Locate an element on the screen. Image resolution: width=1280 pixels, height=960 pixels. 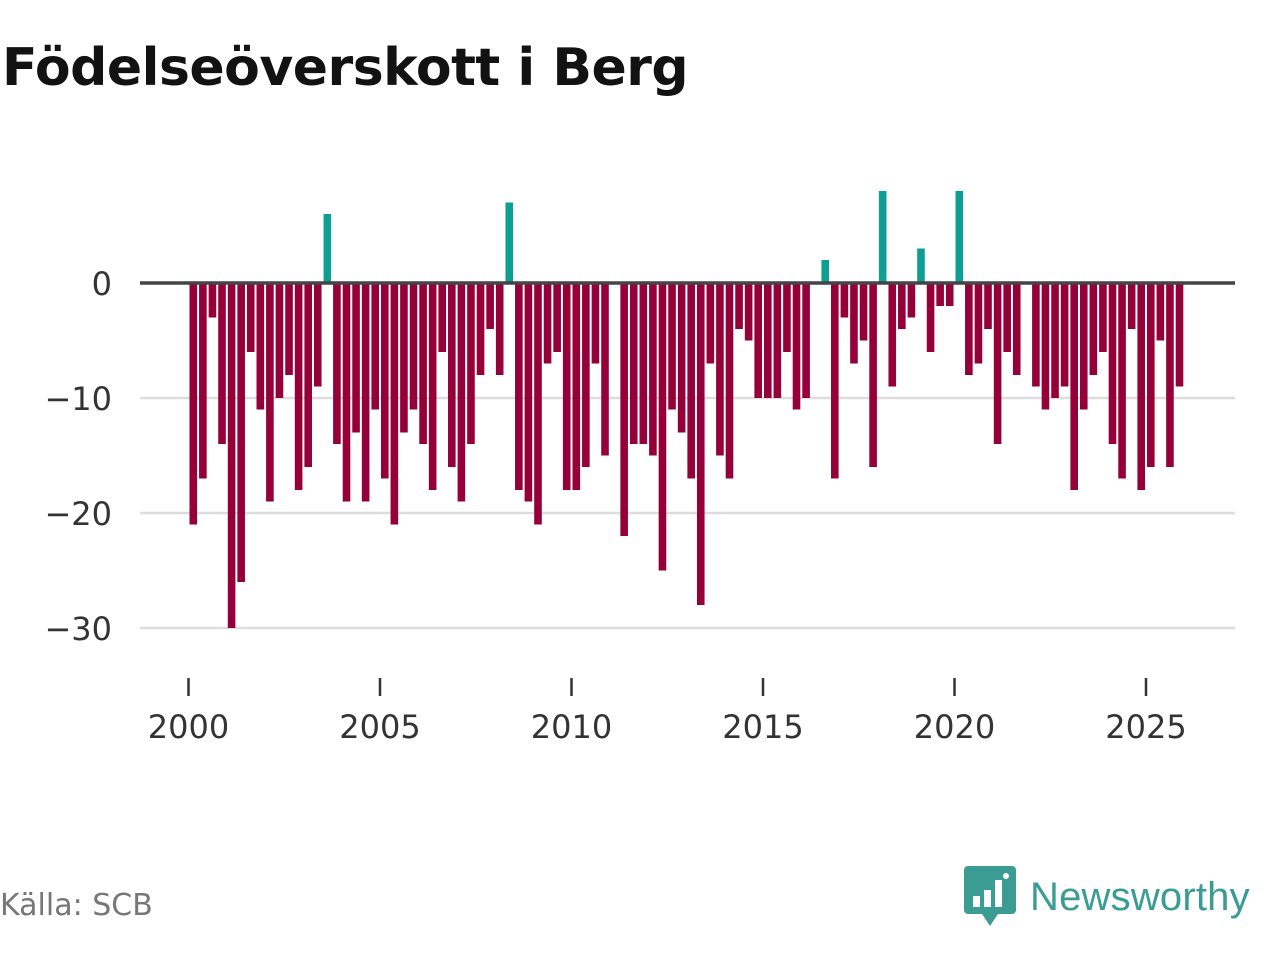
x-tick-label: 2015 is located at coordinates (762, 727).